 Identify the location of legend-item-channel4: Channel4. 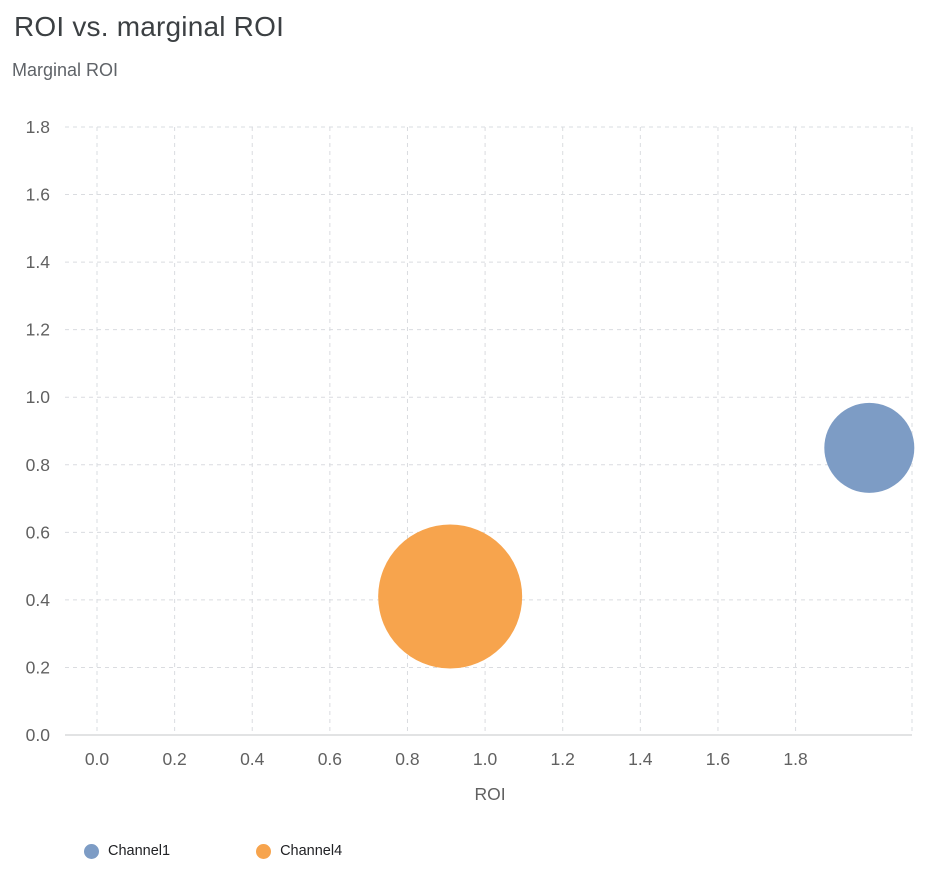
(299, 851).